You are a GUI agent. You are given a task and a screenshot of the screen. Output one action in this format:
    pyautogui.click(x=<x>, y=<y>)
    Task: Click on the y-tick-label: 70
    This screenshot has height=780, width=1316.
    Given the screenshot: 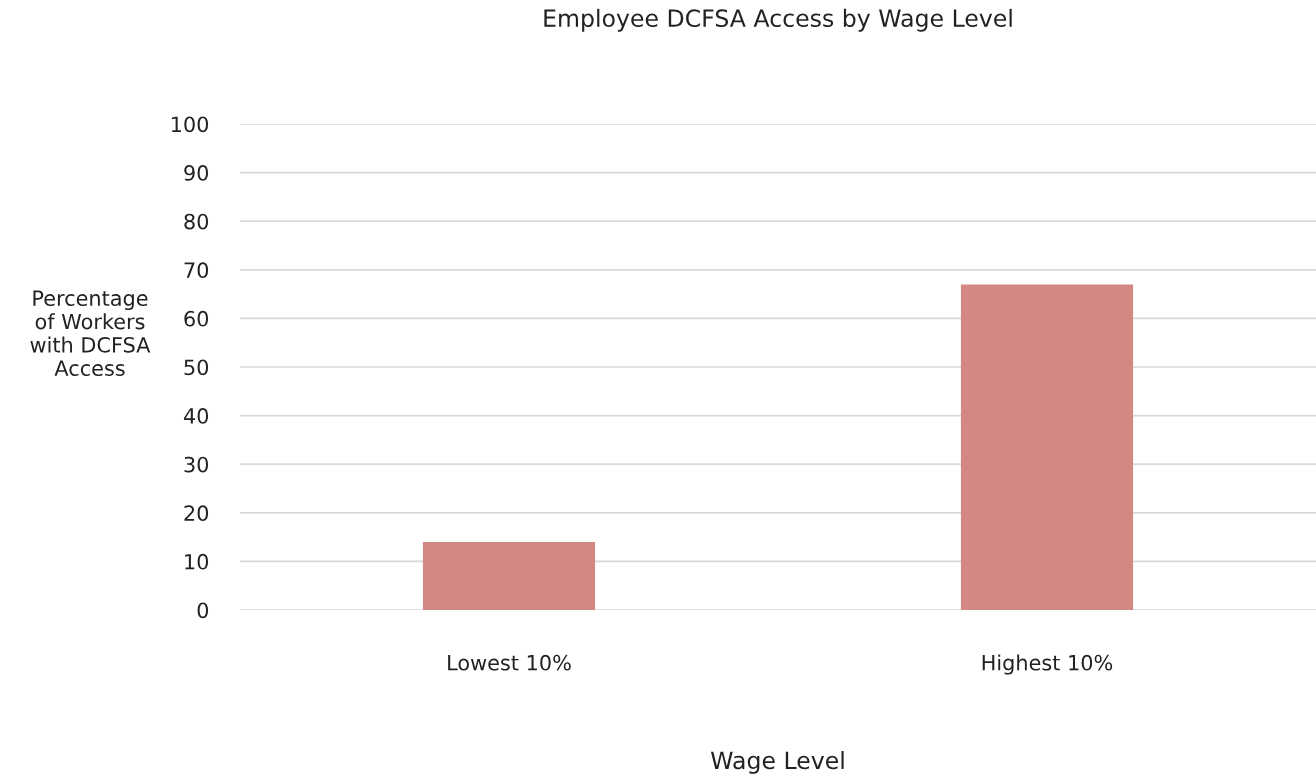 What is the action you would take?
    pyautogui.click(x=196, y=270)
    